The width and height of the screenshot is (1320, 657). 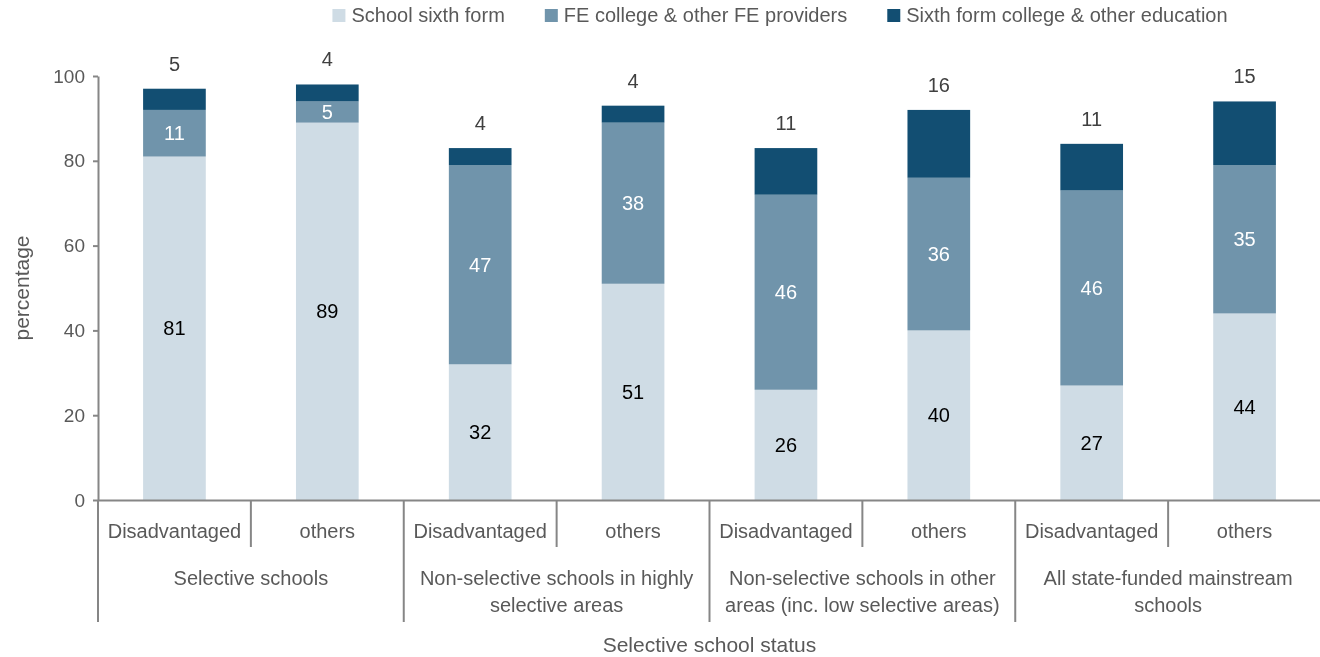 I want to click on data-label: 26, so click(x=786, y=444).